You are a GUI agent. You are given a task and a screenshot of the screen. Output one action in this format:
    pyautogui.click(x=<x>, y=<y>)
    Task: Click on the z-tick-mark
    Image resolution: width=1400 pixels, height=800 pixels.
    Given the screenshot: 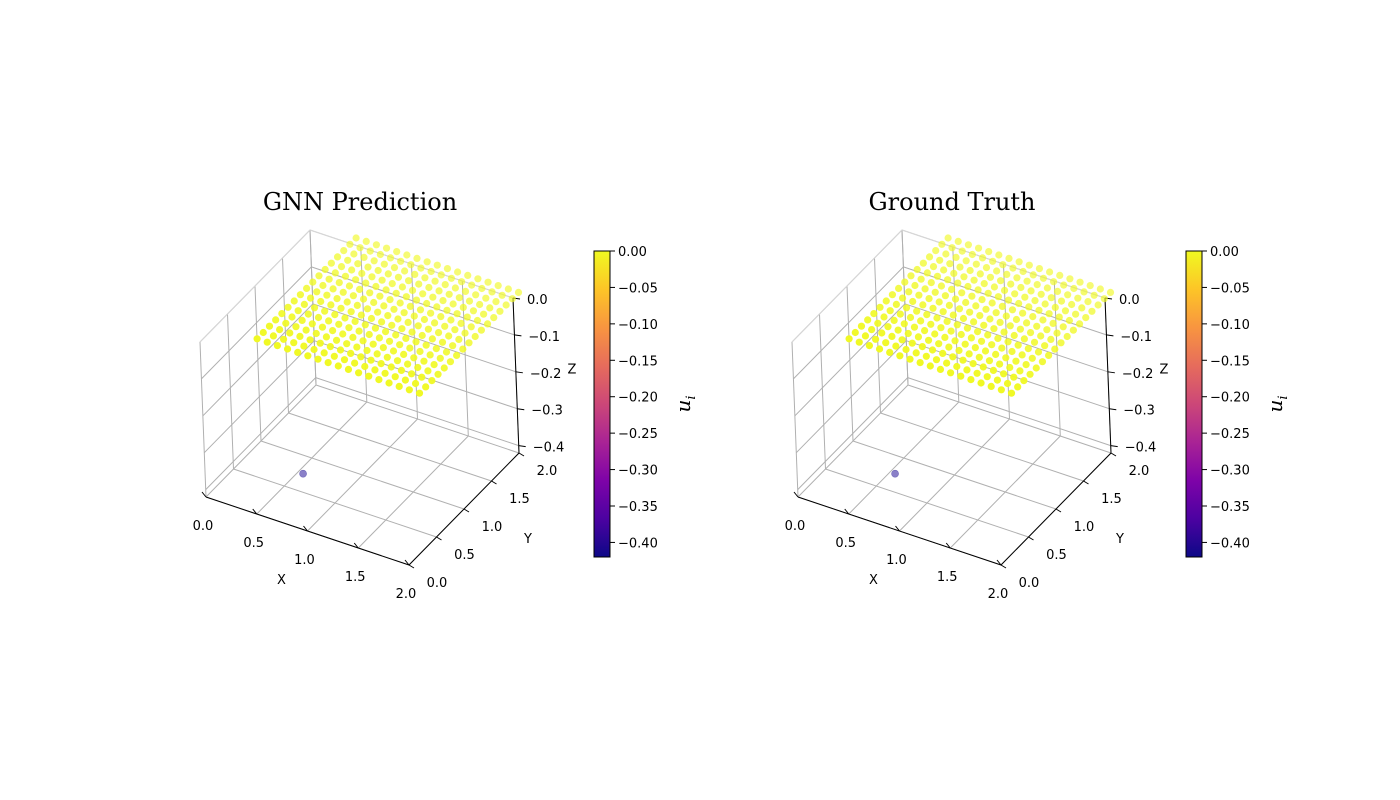 What is the action you would take?
    pyautogui.click(x=518, y=335)
    